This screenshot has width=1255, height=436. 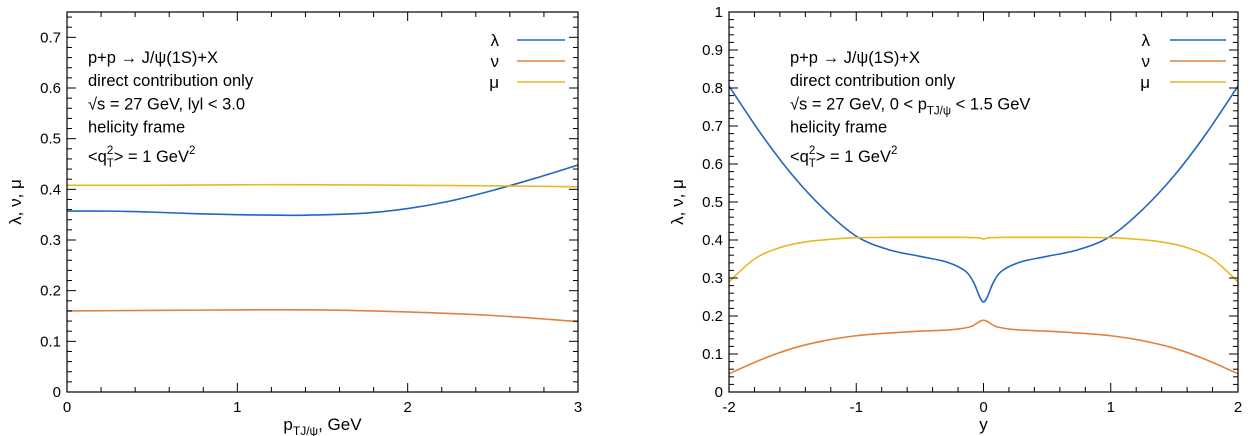 What do you see at coordinates (719, 12) in the screenshot?
I see `y-tick-label: 1` at bounding box center [719, 12].